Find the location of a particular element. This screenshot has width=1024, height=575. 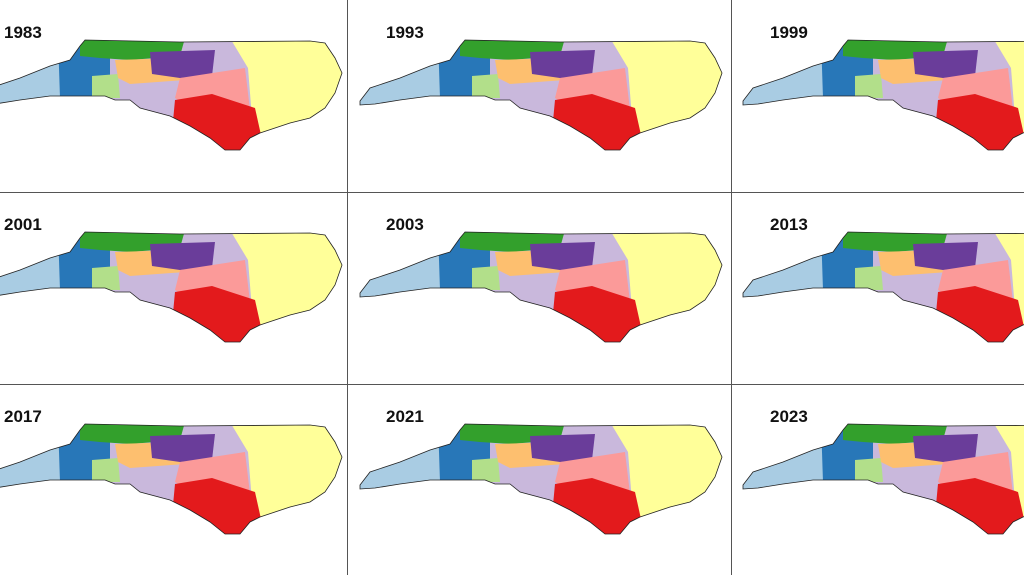

map-panel: 1999 is located at coordinates (883, 88).